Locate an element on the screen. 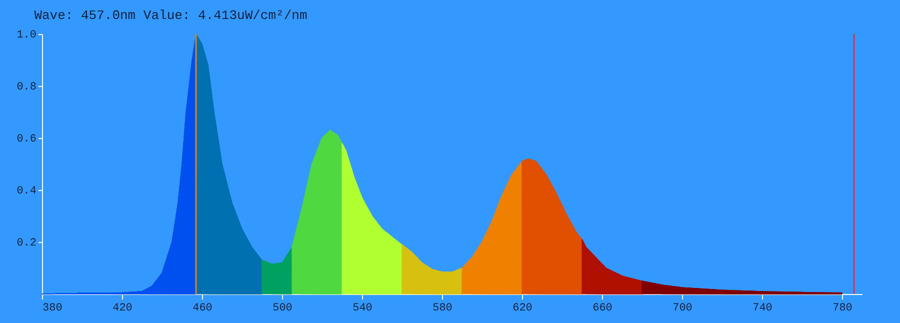 This screenshot has width=900, height=323. x-tick-label: 700 is located at coordinates (682, 308).